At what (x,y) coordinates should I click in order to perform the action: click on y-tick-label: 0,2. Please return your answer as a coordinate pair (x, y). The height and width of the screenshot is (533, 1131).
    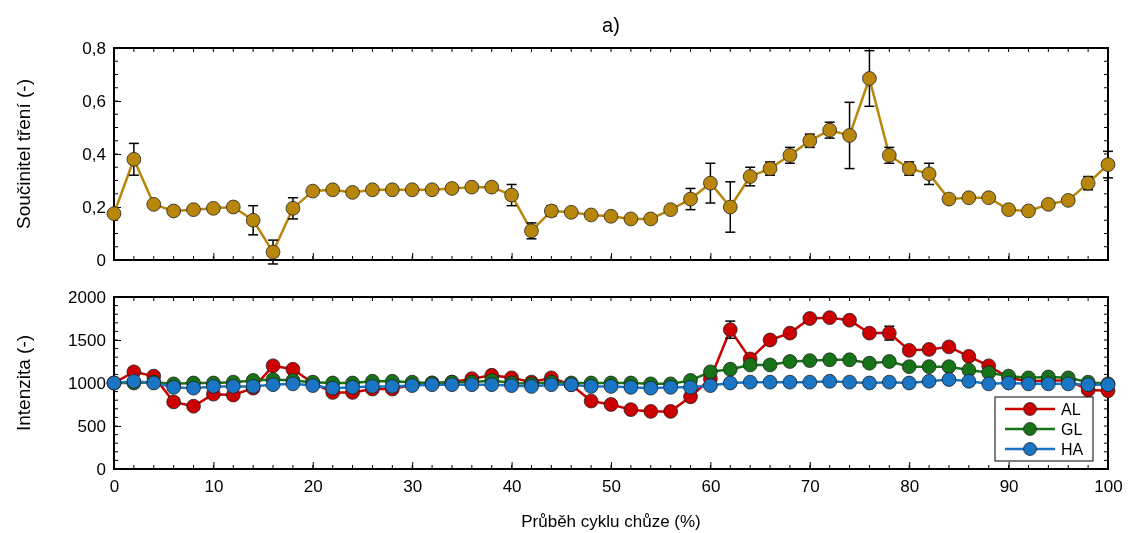
    Looking at the image, I should click on (94, 207).